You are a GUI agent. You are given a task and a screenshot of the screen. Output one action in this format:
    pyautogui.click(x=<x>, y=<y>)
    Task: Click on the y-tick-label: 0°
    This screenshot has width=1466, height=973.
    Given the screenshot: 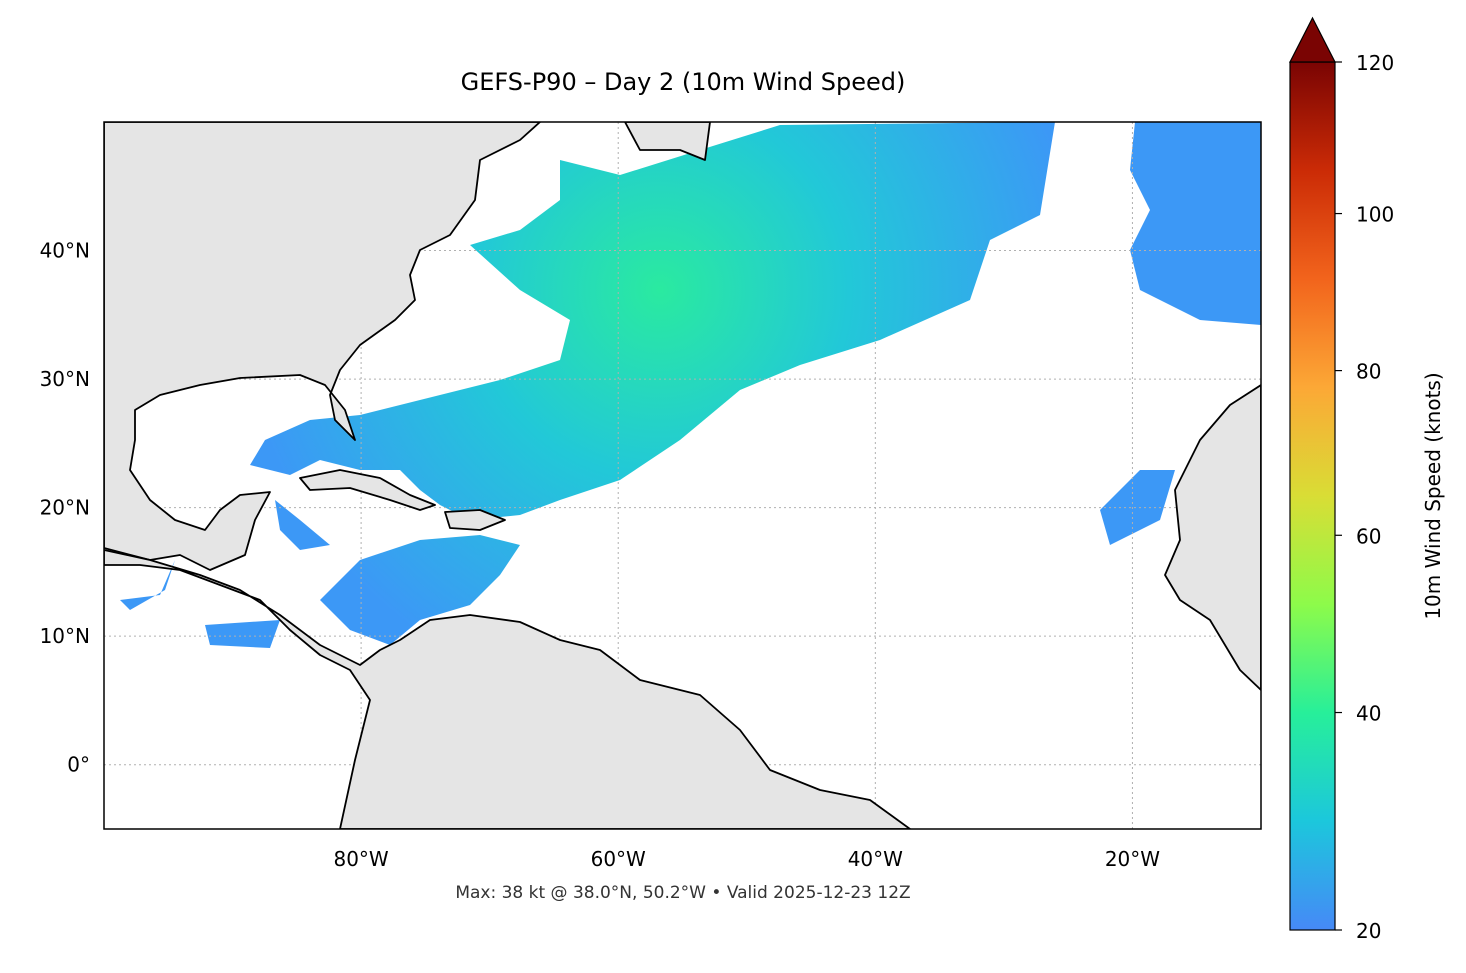 What is the action you would take?
    pyautogui.click(x=78, y=765)
    